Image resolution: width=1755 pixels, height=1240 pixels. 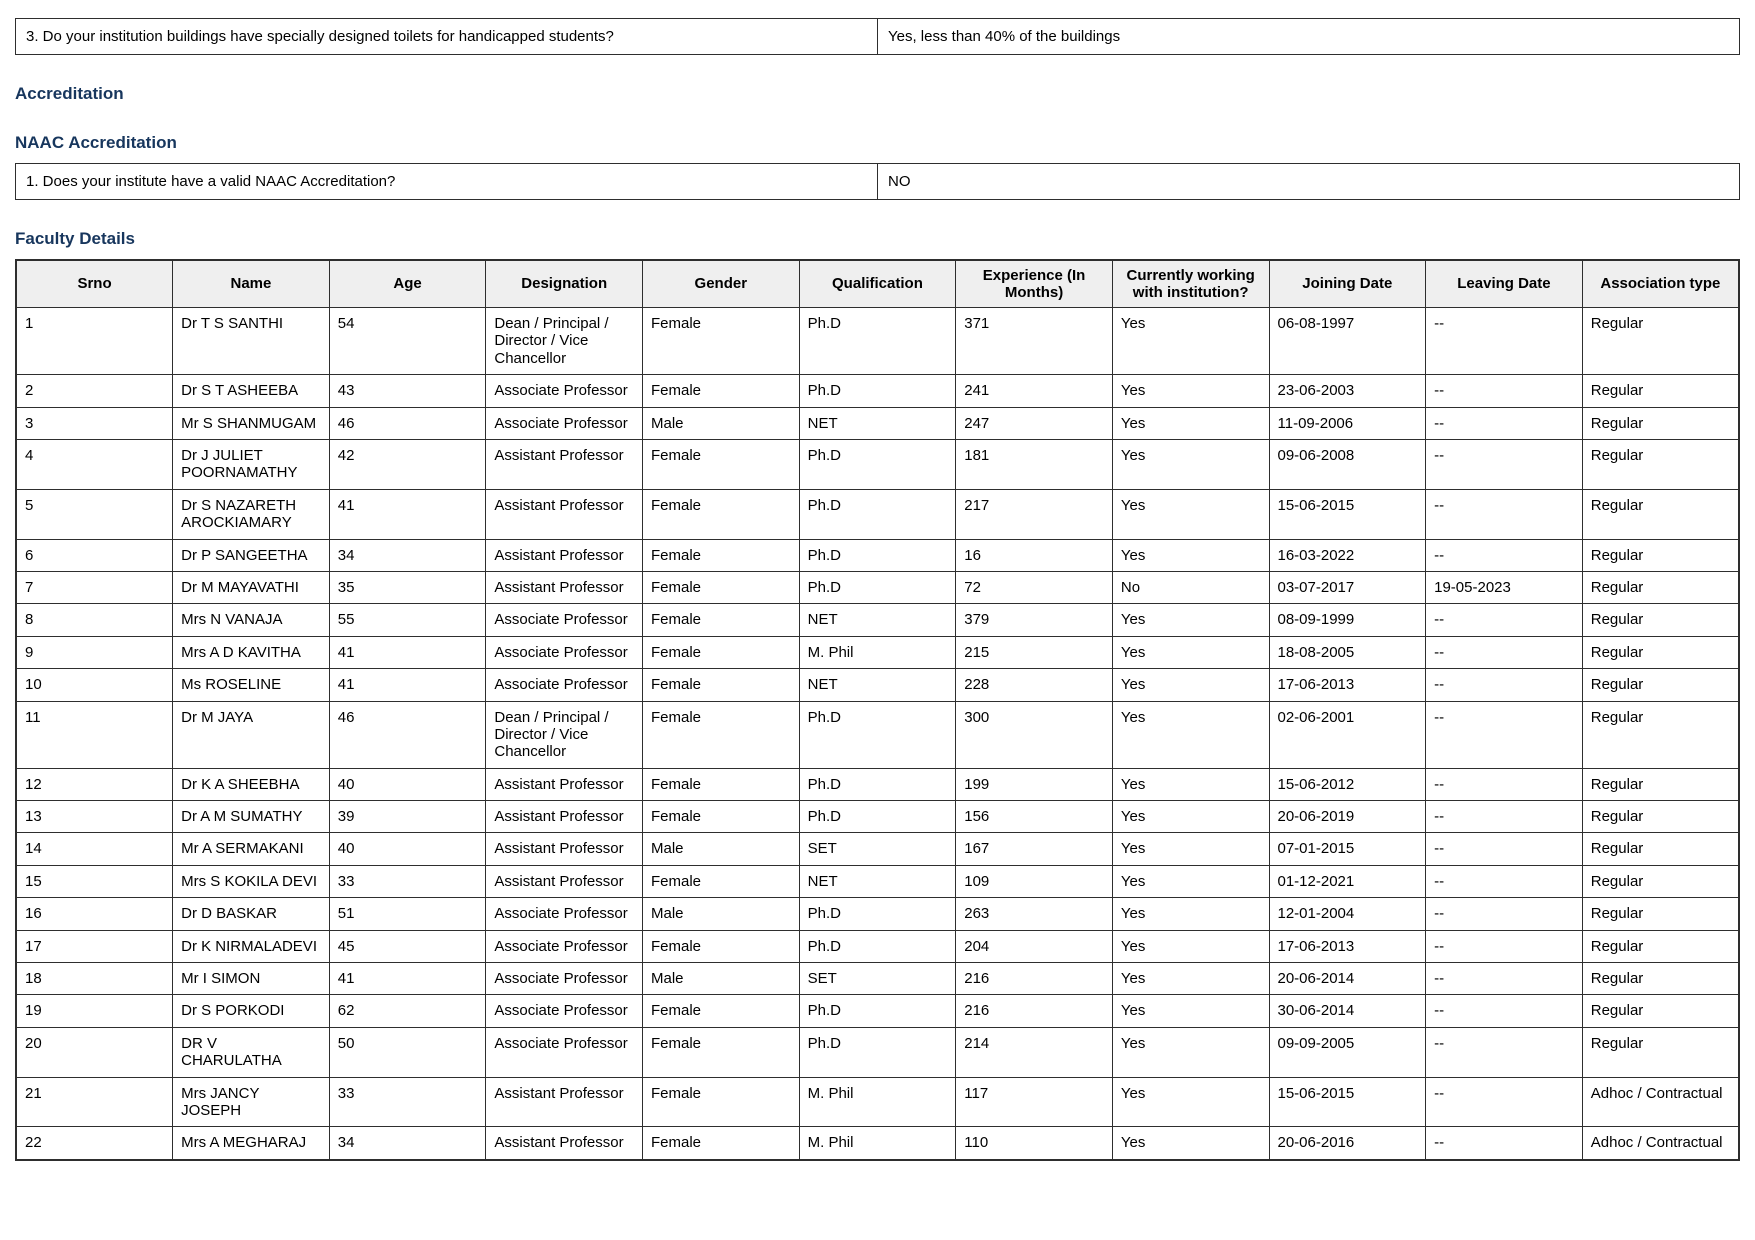 What do you see at coordinates (69, 94) in the screenshot?
I see `accreditation-heading: Accreditation` at bounding box center [69, 94].